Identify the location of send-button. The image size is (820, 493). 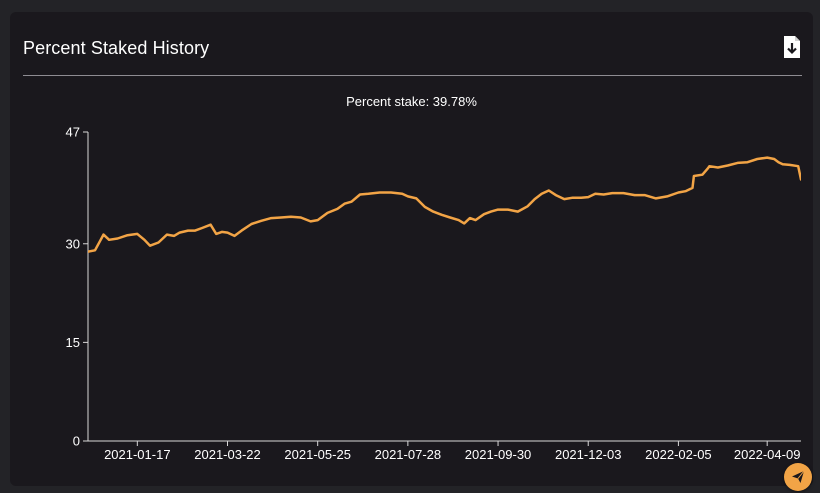
(798, 477).